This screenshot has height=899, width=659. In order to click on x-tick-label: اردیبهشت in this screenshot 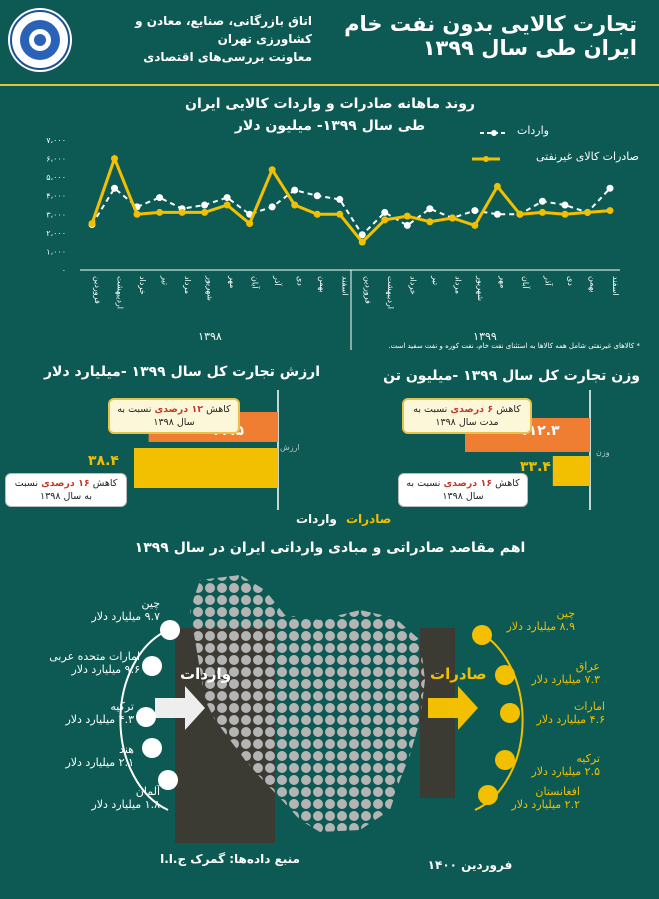, I will do `click(390, 292)`.